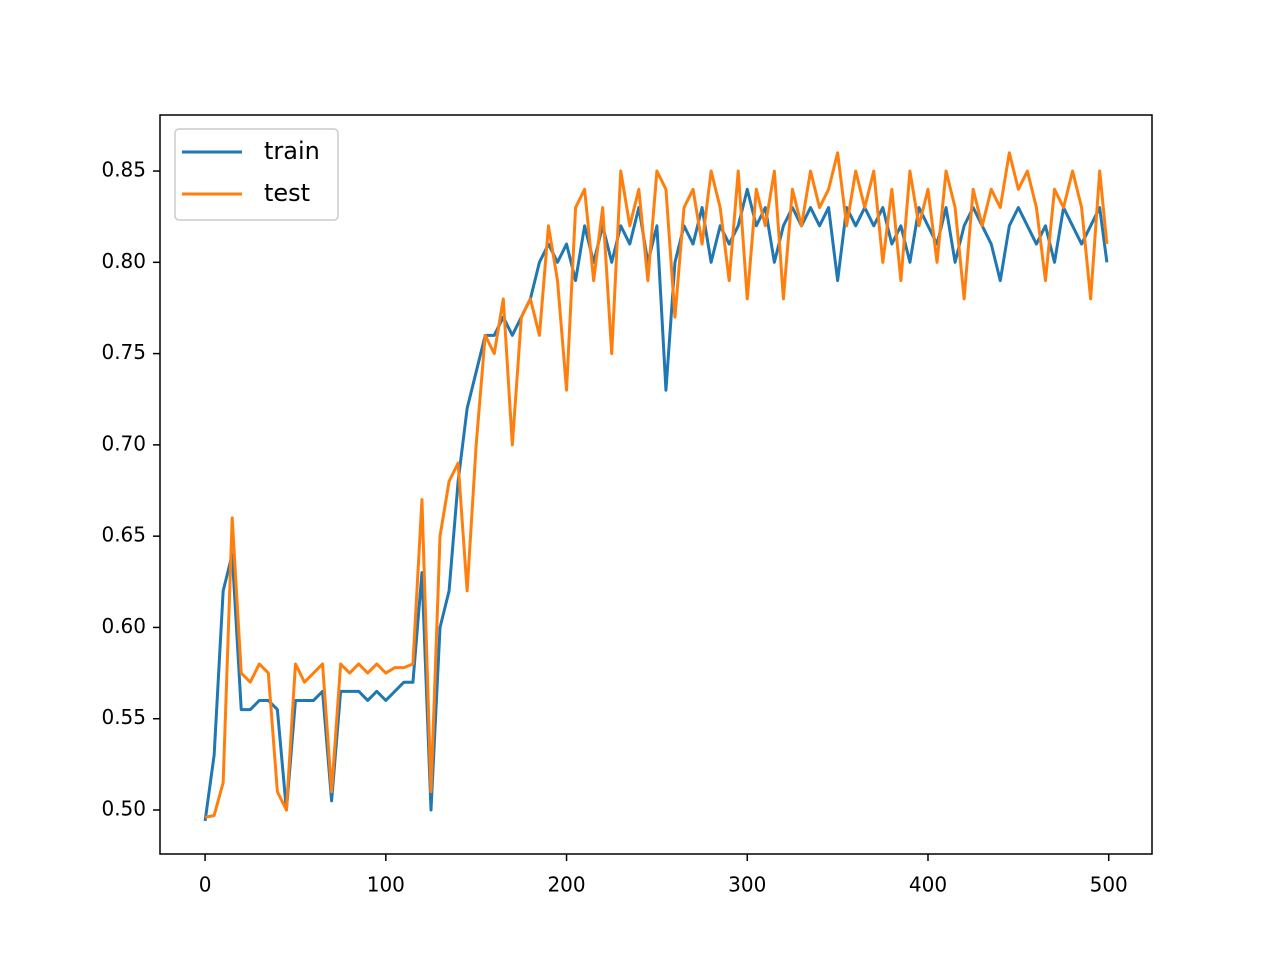 The width and height of the screenshot is (1280, 960). What do you see at coordinates (123, 535) in the screenshot?
I see `y-tick-label: 0.65` at bounding box center [123, 535].